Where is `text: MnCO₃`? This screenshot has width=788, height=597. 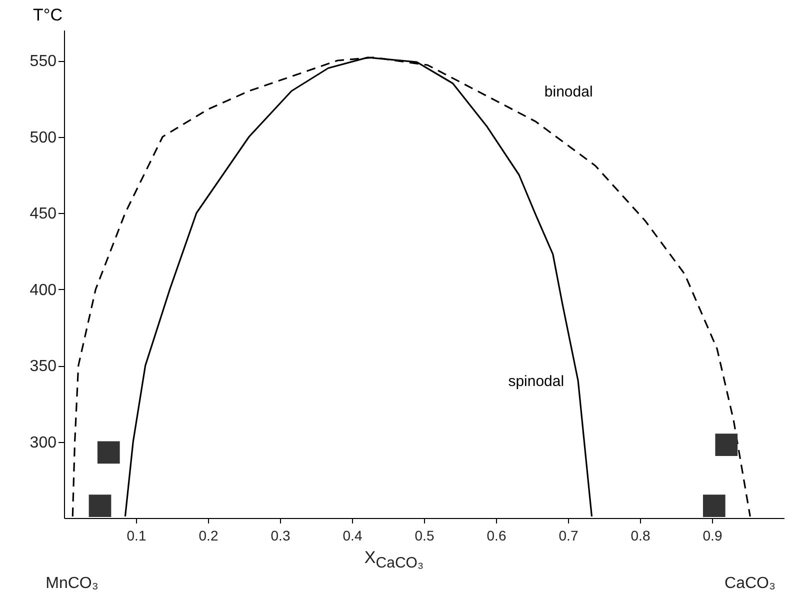
text: MnCO₃ is located at coordinates (72, 583).